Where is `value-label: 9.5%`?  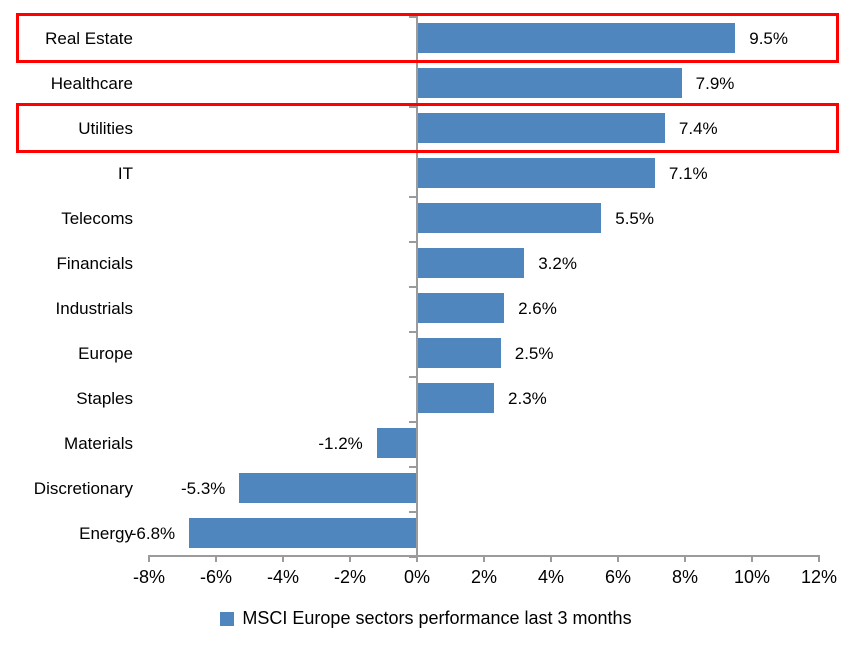 value-label: 9.5% is located at coordinates (768, 38).